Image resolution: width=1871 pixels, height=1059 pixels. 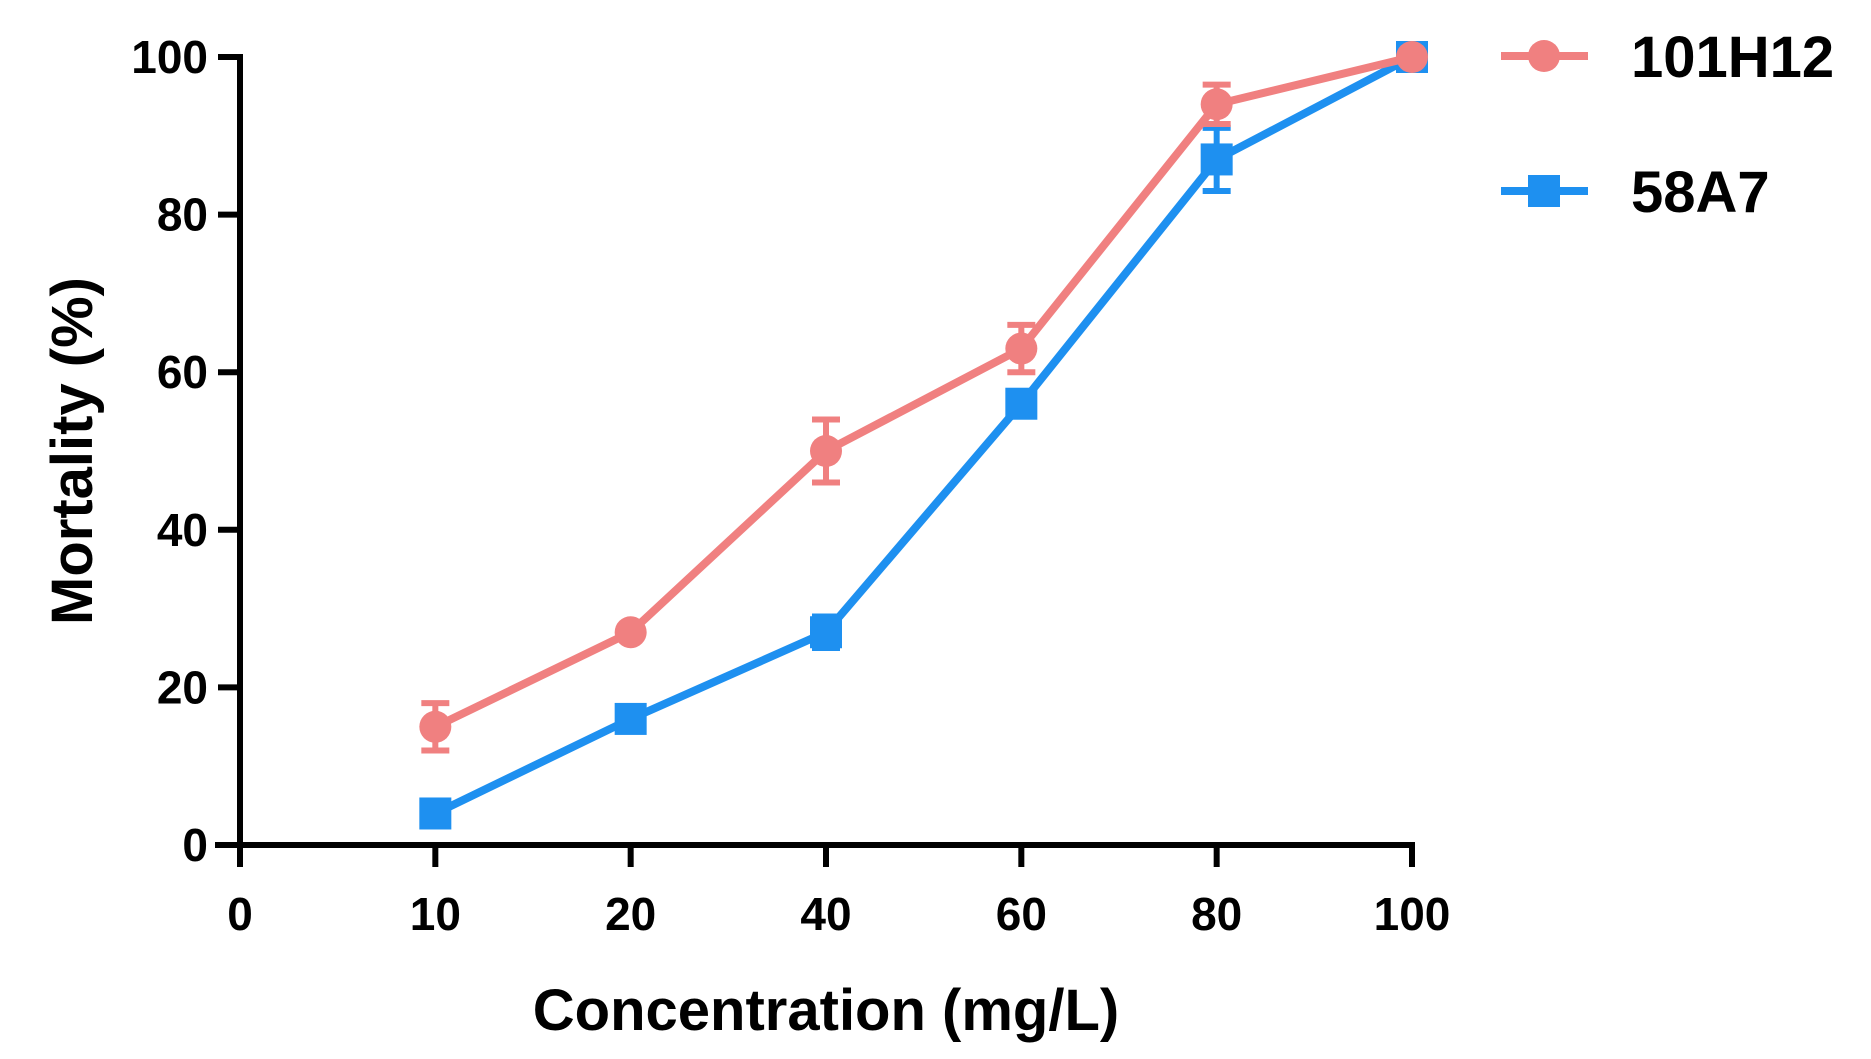 What do you see at coordinates (1216, 914) in the screenshot?
I see `x-tick-label: 80` at bounding box center [1216, 914].